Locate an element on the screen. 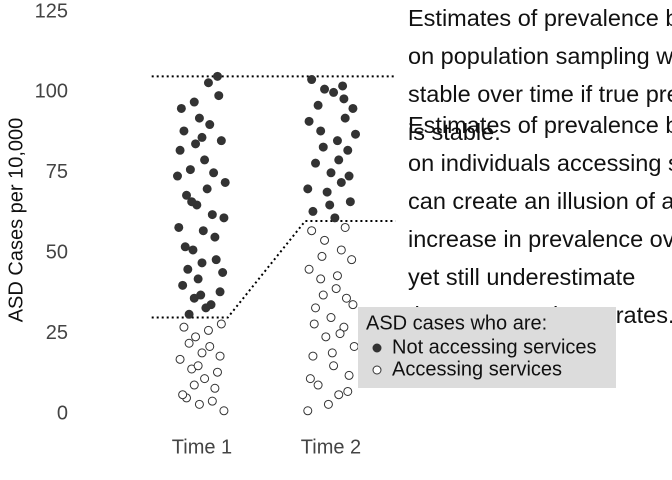 Image resolution: width=672 pixels, height=480 pixels. legend-label: Accessing services is located at coordinates (477, 369).